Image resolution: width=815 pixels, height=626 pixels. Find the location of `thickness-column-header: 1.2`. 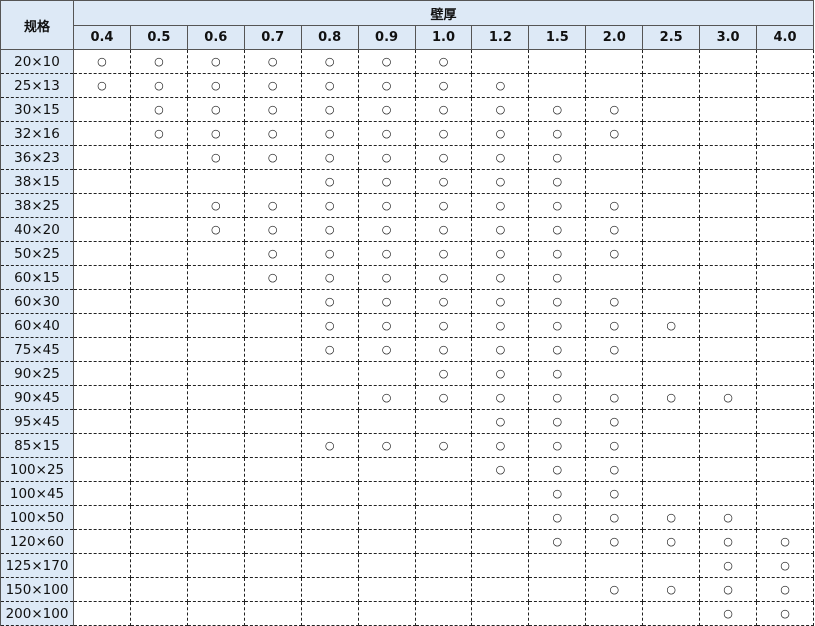

thickness-column-header: 1.2 is located at coordinates (500, 37).